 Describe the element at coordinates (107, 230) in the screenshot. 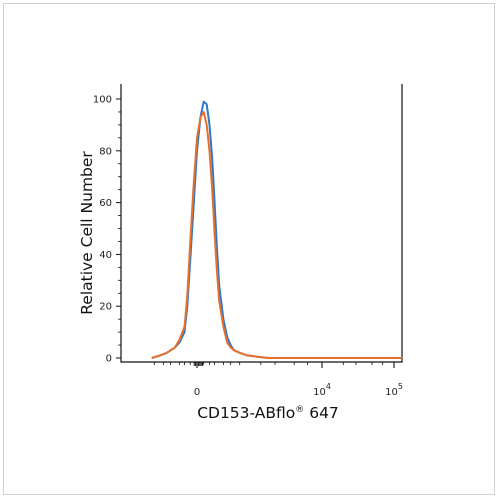

I see `y-axis-ticks: 0 20 40 60 80 100` at that location.